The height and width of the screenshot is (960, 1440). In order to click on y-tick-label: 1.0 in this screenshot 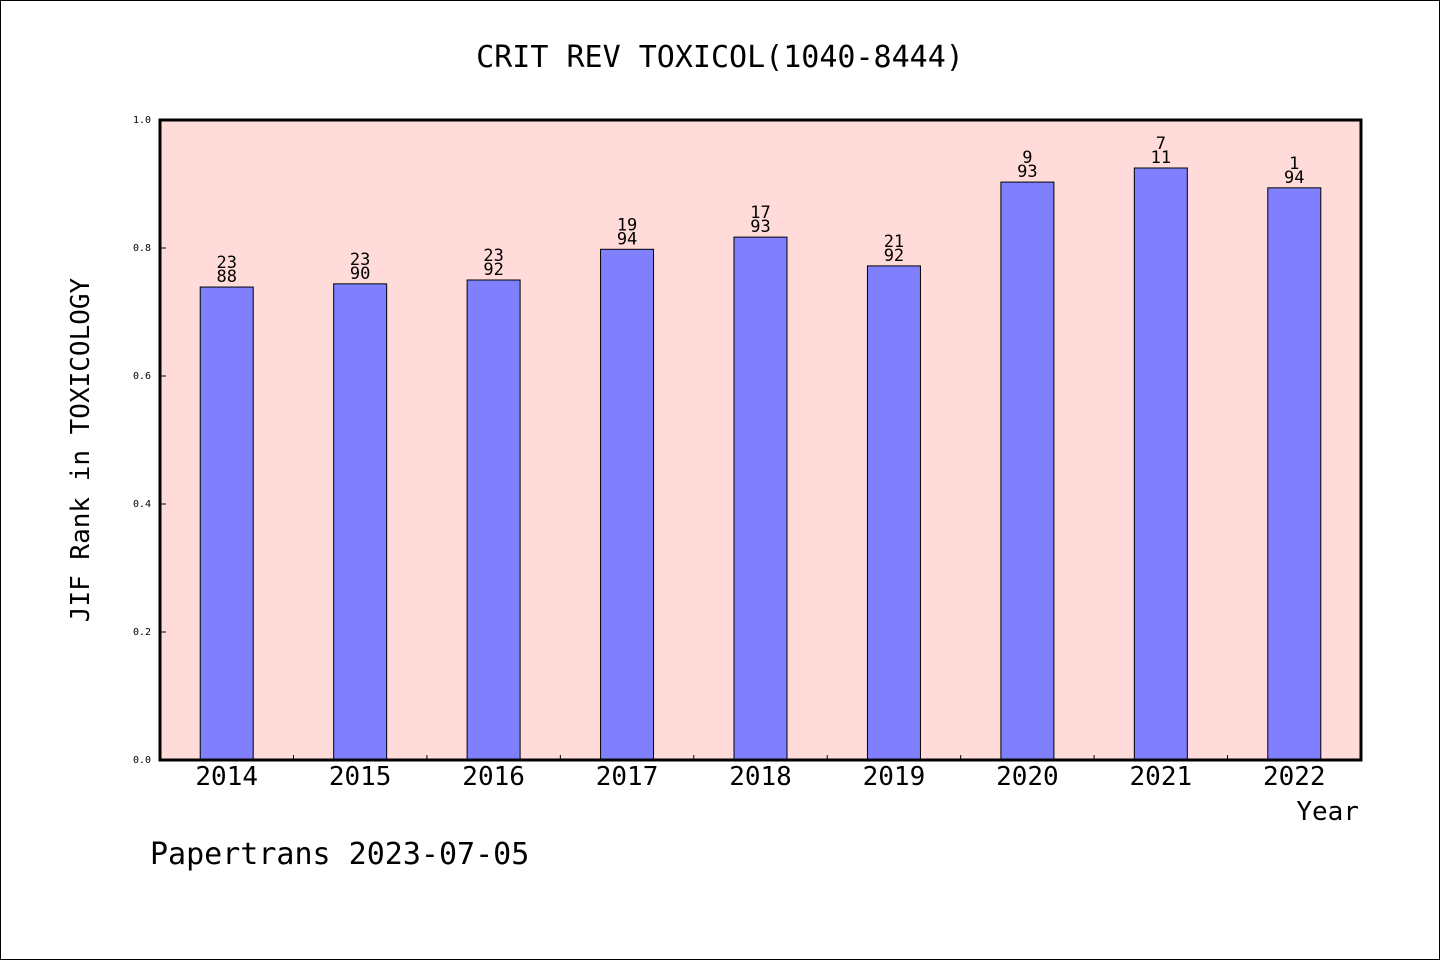, I will do `click(142, 120)`.